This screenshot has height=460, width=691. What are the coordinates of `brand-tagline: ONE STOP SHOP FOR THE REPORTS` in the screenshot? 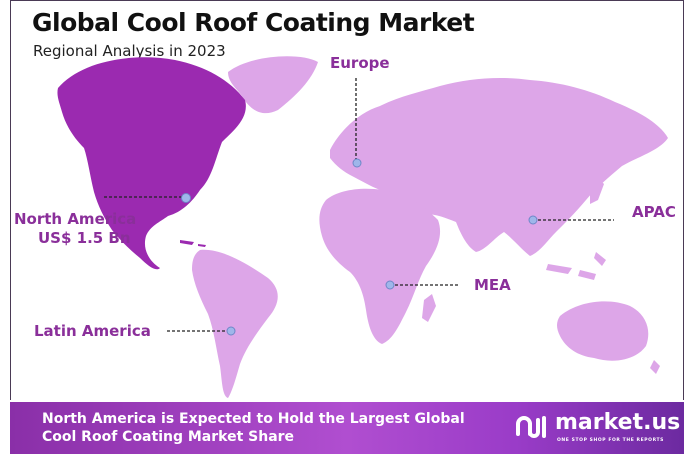 It's located at (610, 440).